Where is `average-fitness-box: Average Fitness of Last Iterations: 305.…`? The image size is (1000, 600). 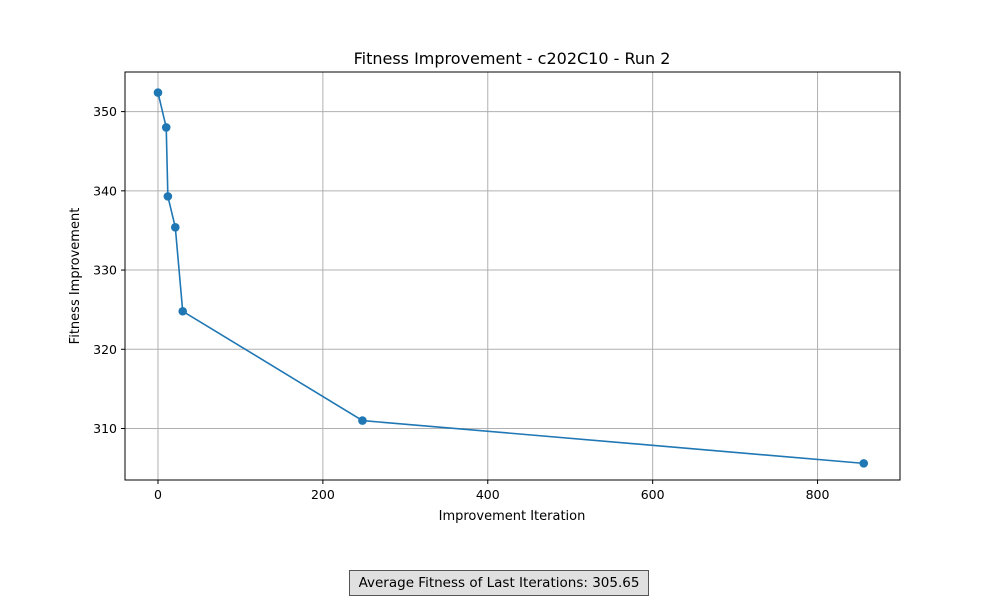 average-fitness-box: Average Fitness of Last Iterations: 305.… is located at coordinates (499, 583).